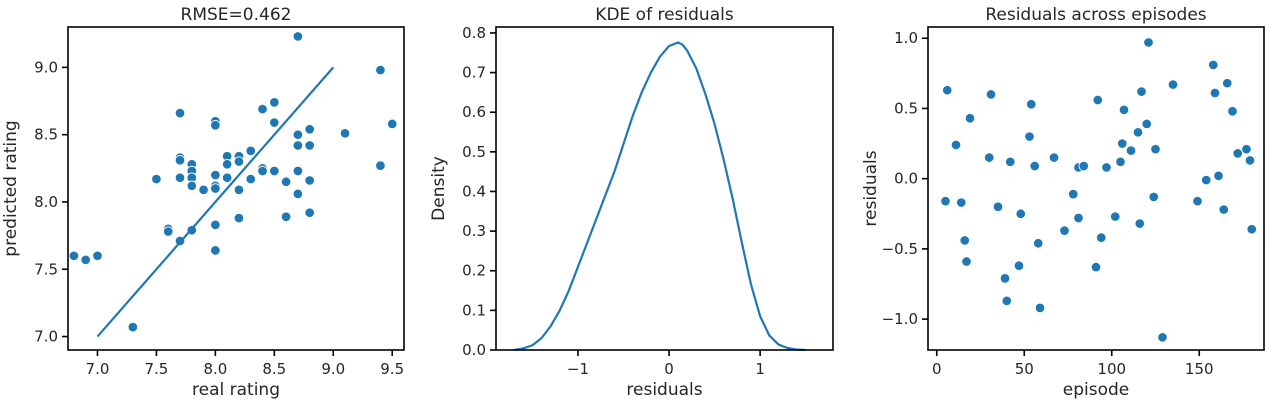 The width and height of the screenshot is (1271, 407). What do you see at coordinates (1095, 15) in the screenshot?
I see `chart-title: Residuals across episodes` at bounding box center [1095, 15].